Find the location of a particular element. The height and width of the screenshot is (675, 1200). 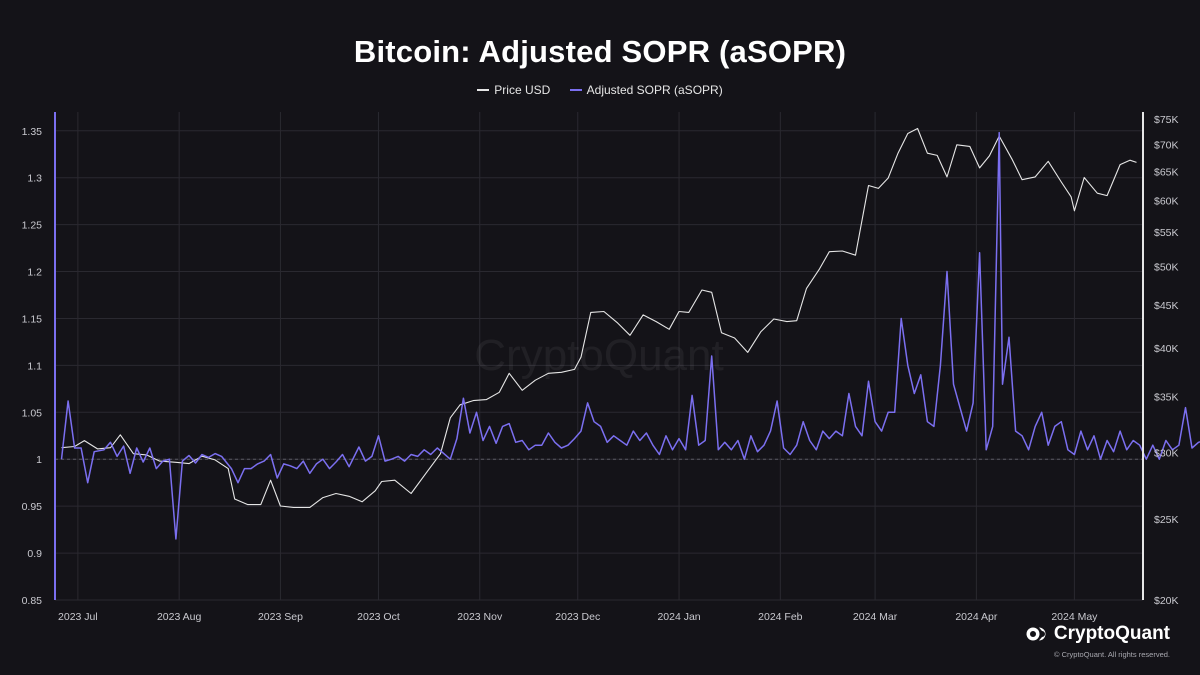

brand-logo: CryptoQuant is located at coordinates (1098, 634).